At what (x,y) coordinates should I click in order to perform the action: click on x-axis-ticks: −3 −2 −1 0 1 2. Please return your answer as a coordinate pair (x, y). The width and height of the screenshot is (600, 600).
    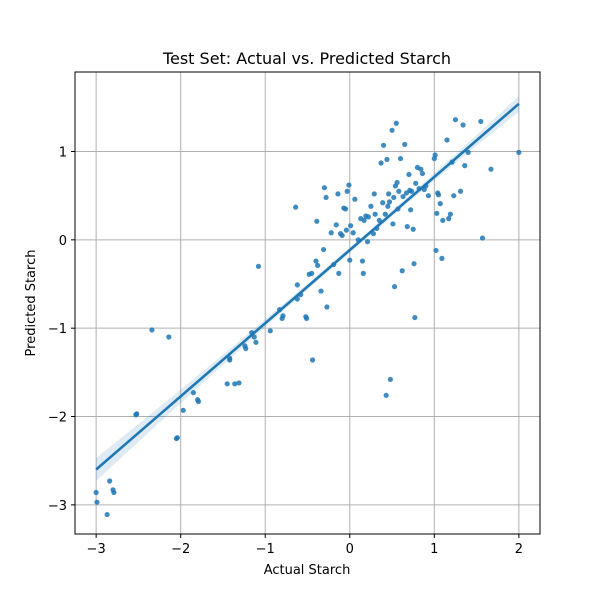
    Looking at the image, I should click on (305, 545).